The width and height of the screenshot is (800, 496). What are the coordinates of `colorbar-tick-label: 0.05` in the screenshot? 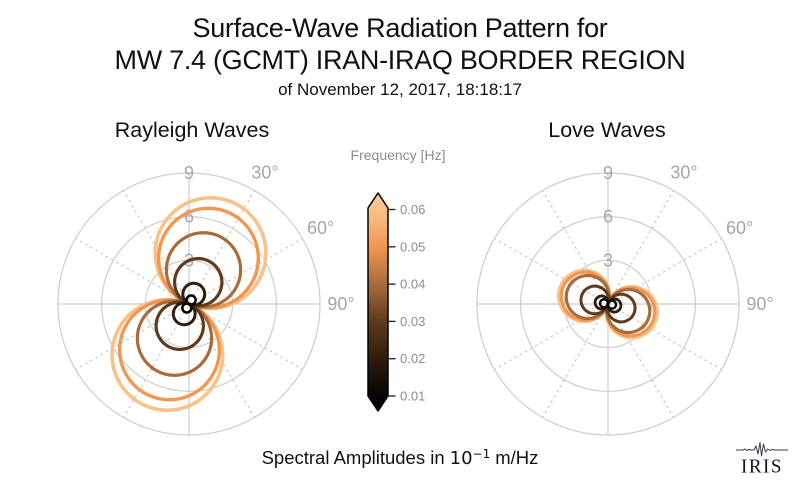 It's located at (412, 246).